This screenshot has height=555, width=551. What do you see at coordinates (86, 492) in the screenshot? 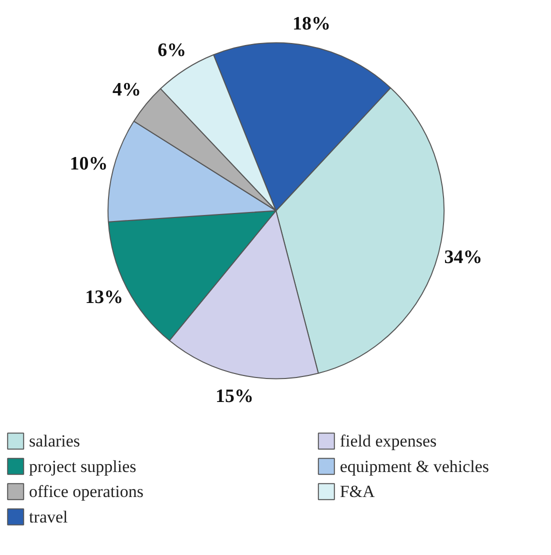
I see `legend-label: office operations` at bounding box center [86, 492].